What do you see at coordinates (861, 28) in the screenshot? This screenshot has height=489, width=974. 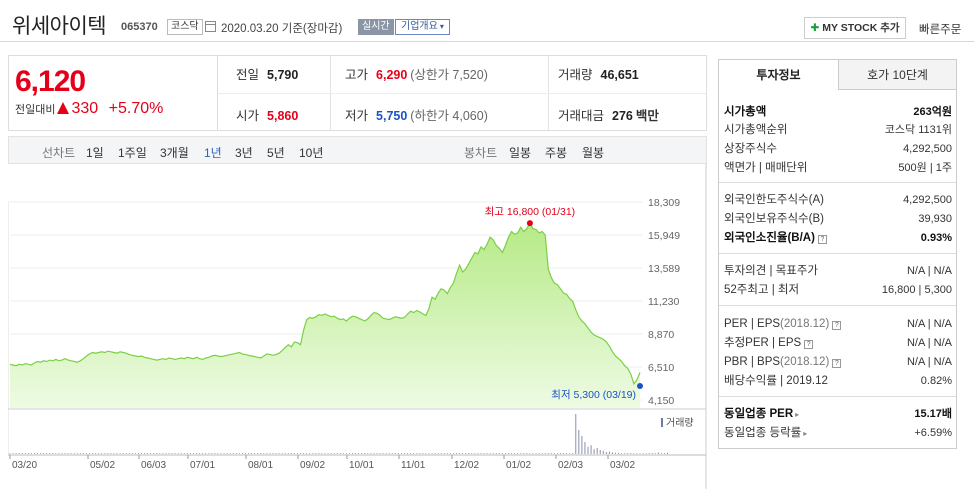 I see `add-mystock-label: MY STOCK 추가` at bounding box center [861, 28].